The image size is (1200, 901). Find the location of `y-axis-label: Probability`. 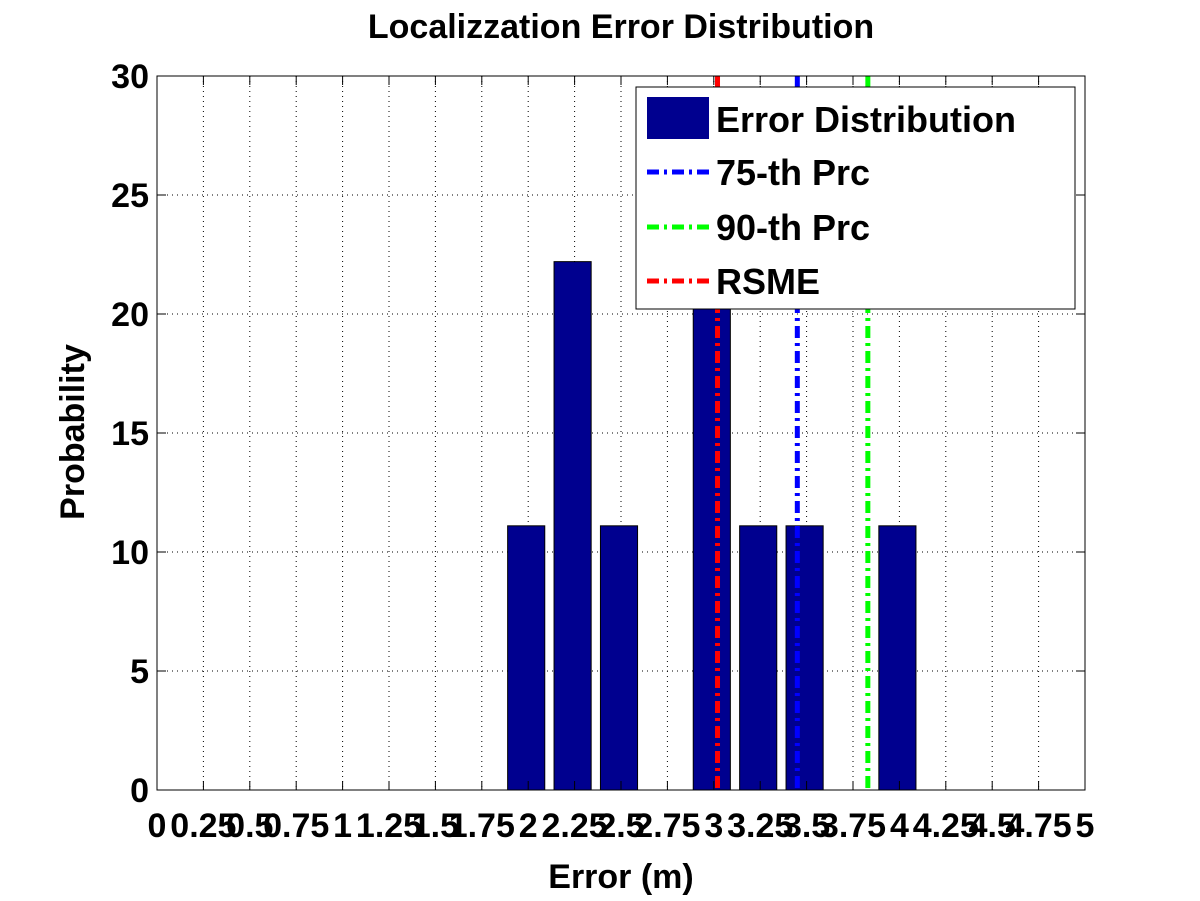

y-axis-label: Probability is located at coordinates (73, 432).